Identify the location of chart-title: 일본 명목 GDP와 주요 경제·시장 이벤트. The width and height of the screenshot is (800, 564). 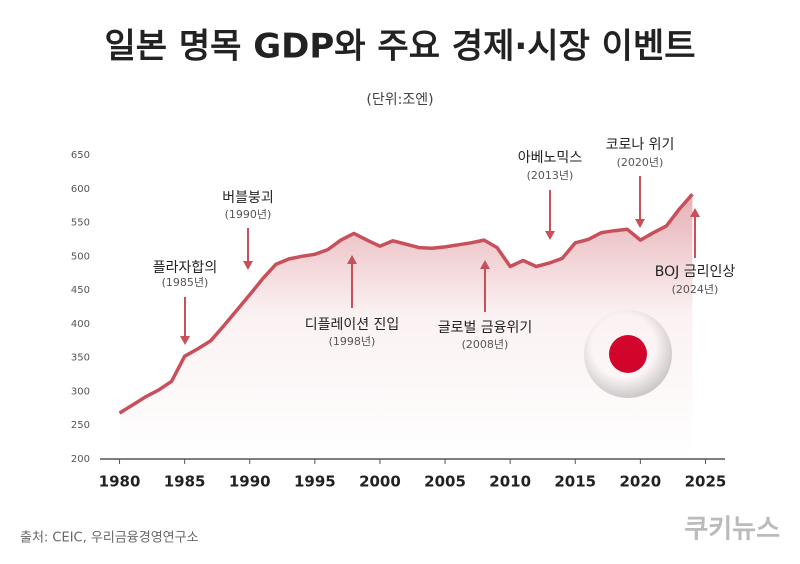
(399, 47).